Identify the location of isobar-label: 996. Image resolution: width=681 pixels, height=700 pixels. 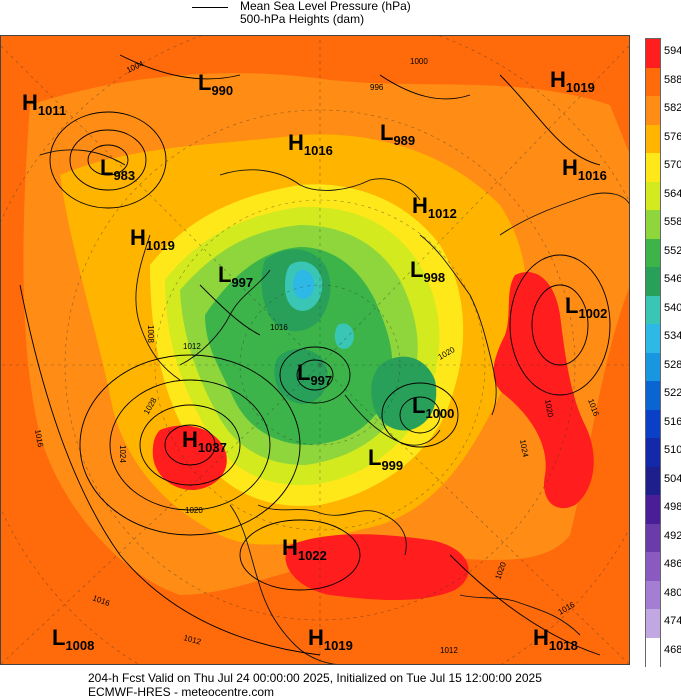
(377, 87).